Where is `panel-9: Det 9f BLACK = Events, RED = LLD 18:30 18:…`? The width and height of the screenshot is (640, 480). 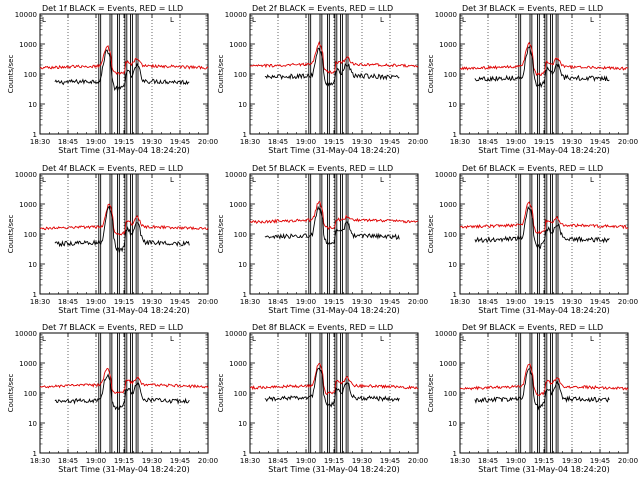 panel-9: Det 9f BLACK = Events, RED = LLD 18:30 18:… is located at coordinates (532, 398).